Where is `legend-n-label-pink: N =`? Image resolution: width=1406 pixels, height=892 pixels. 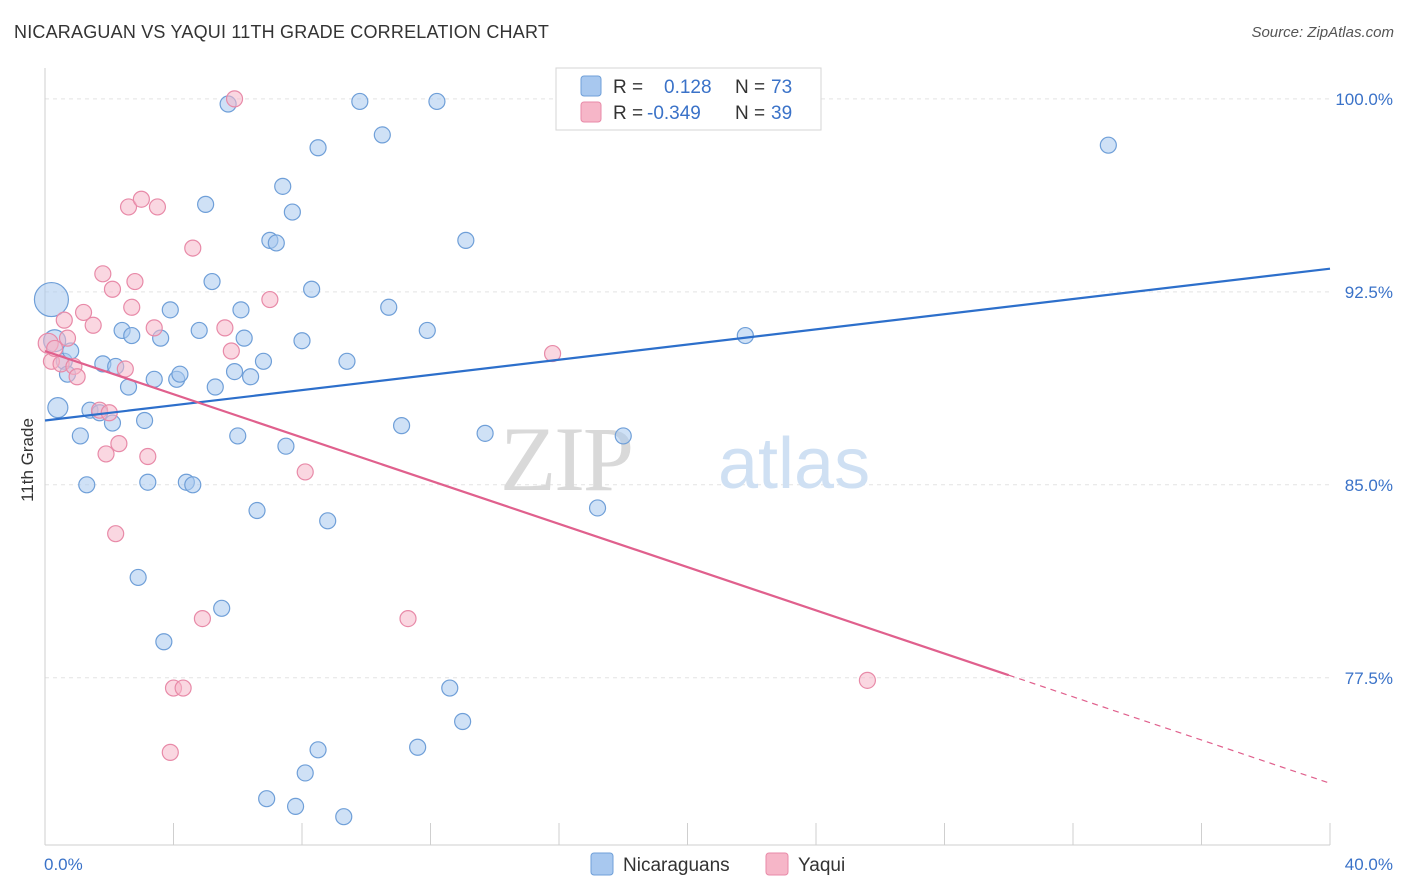
legend-n-label-pink: N = is located at coordinates (750, 113).